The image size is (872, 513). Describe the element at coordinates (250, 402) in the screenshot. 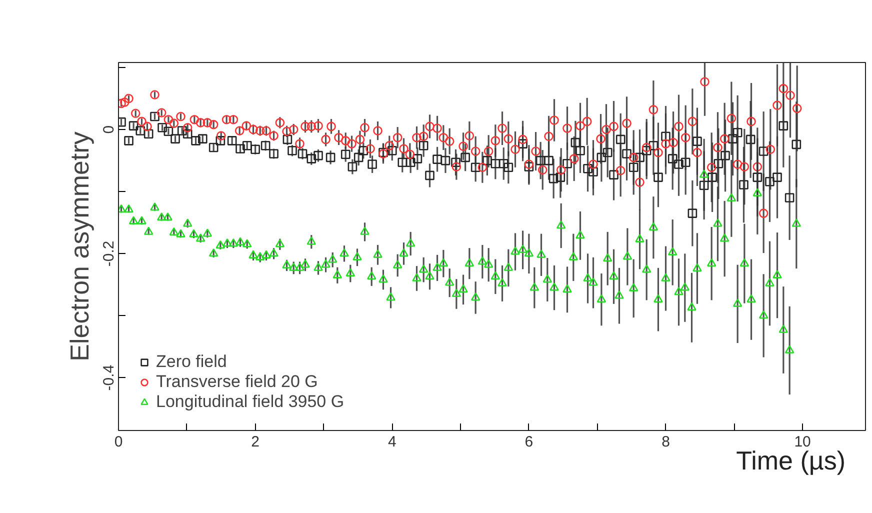

I see `legend-label: Longitudinal field 3950 G` at that location.